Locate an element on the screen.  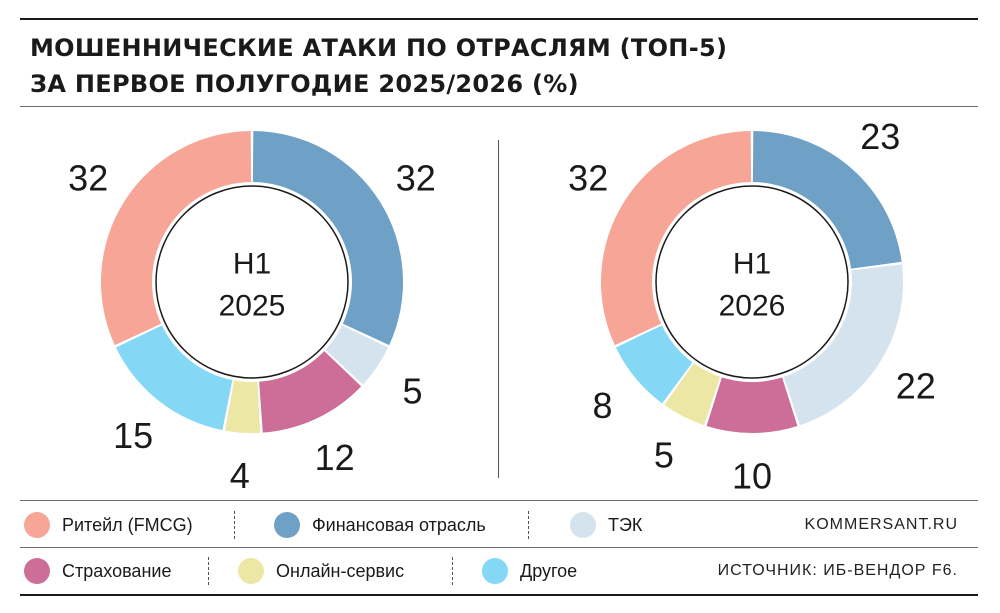
top-rule is located at coordinates (499, 19).